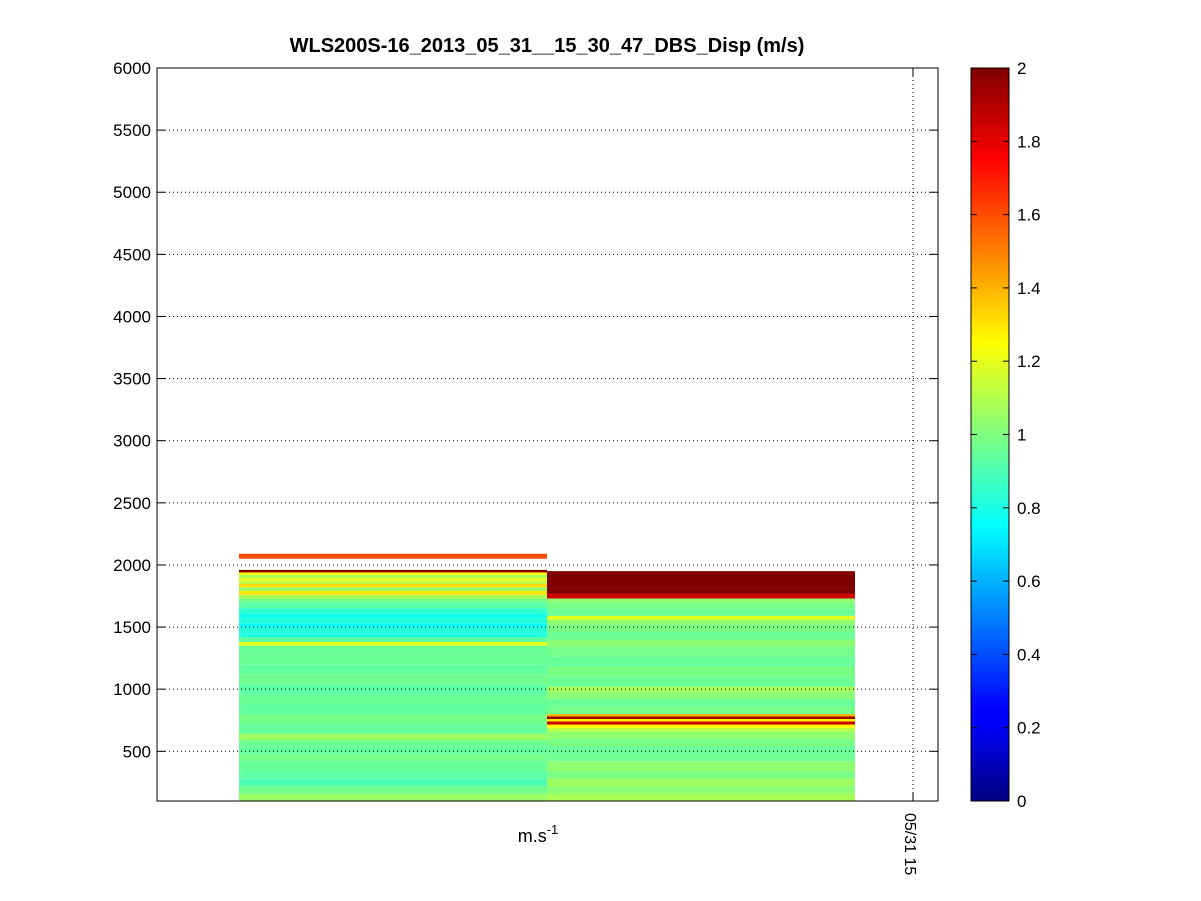  What do you see at coordinates (1029, 728) in the screenshot?
I see `colorbar-tick-label: 0.2` at bounding box center [1029, 728].